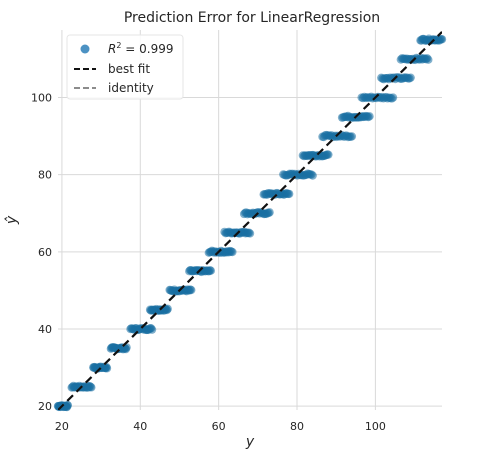 The image size is (494, 462). I want to click on y-axis-label: ŷ, so click(12, 220).